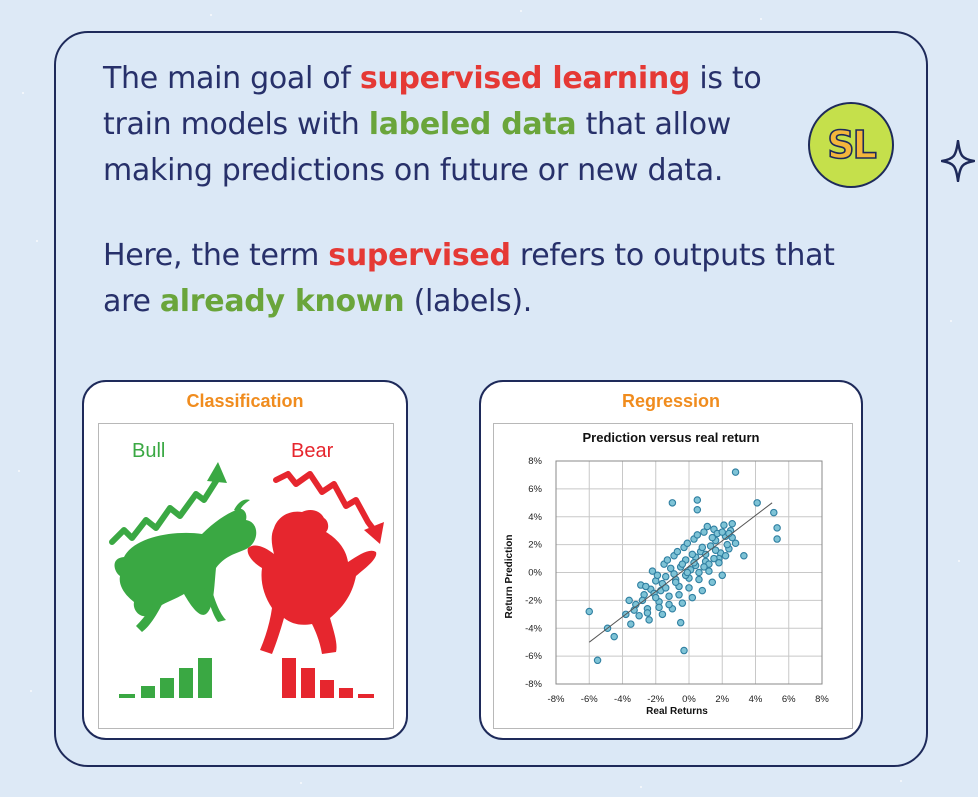  Describe the element at coordinates (533, 628) in the screenshot. I see `y-tick-label: -4%` at that location.